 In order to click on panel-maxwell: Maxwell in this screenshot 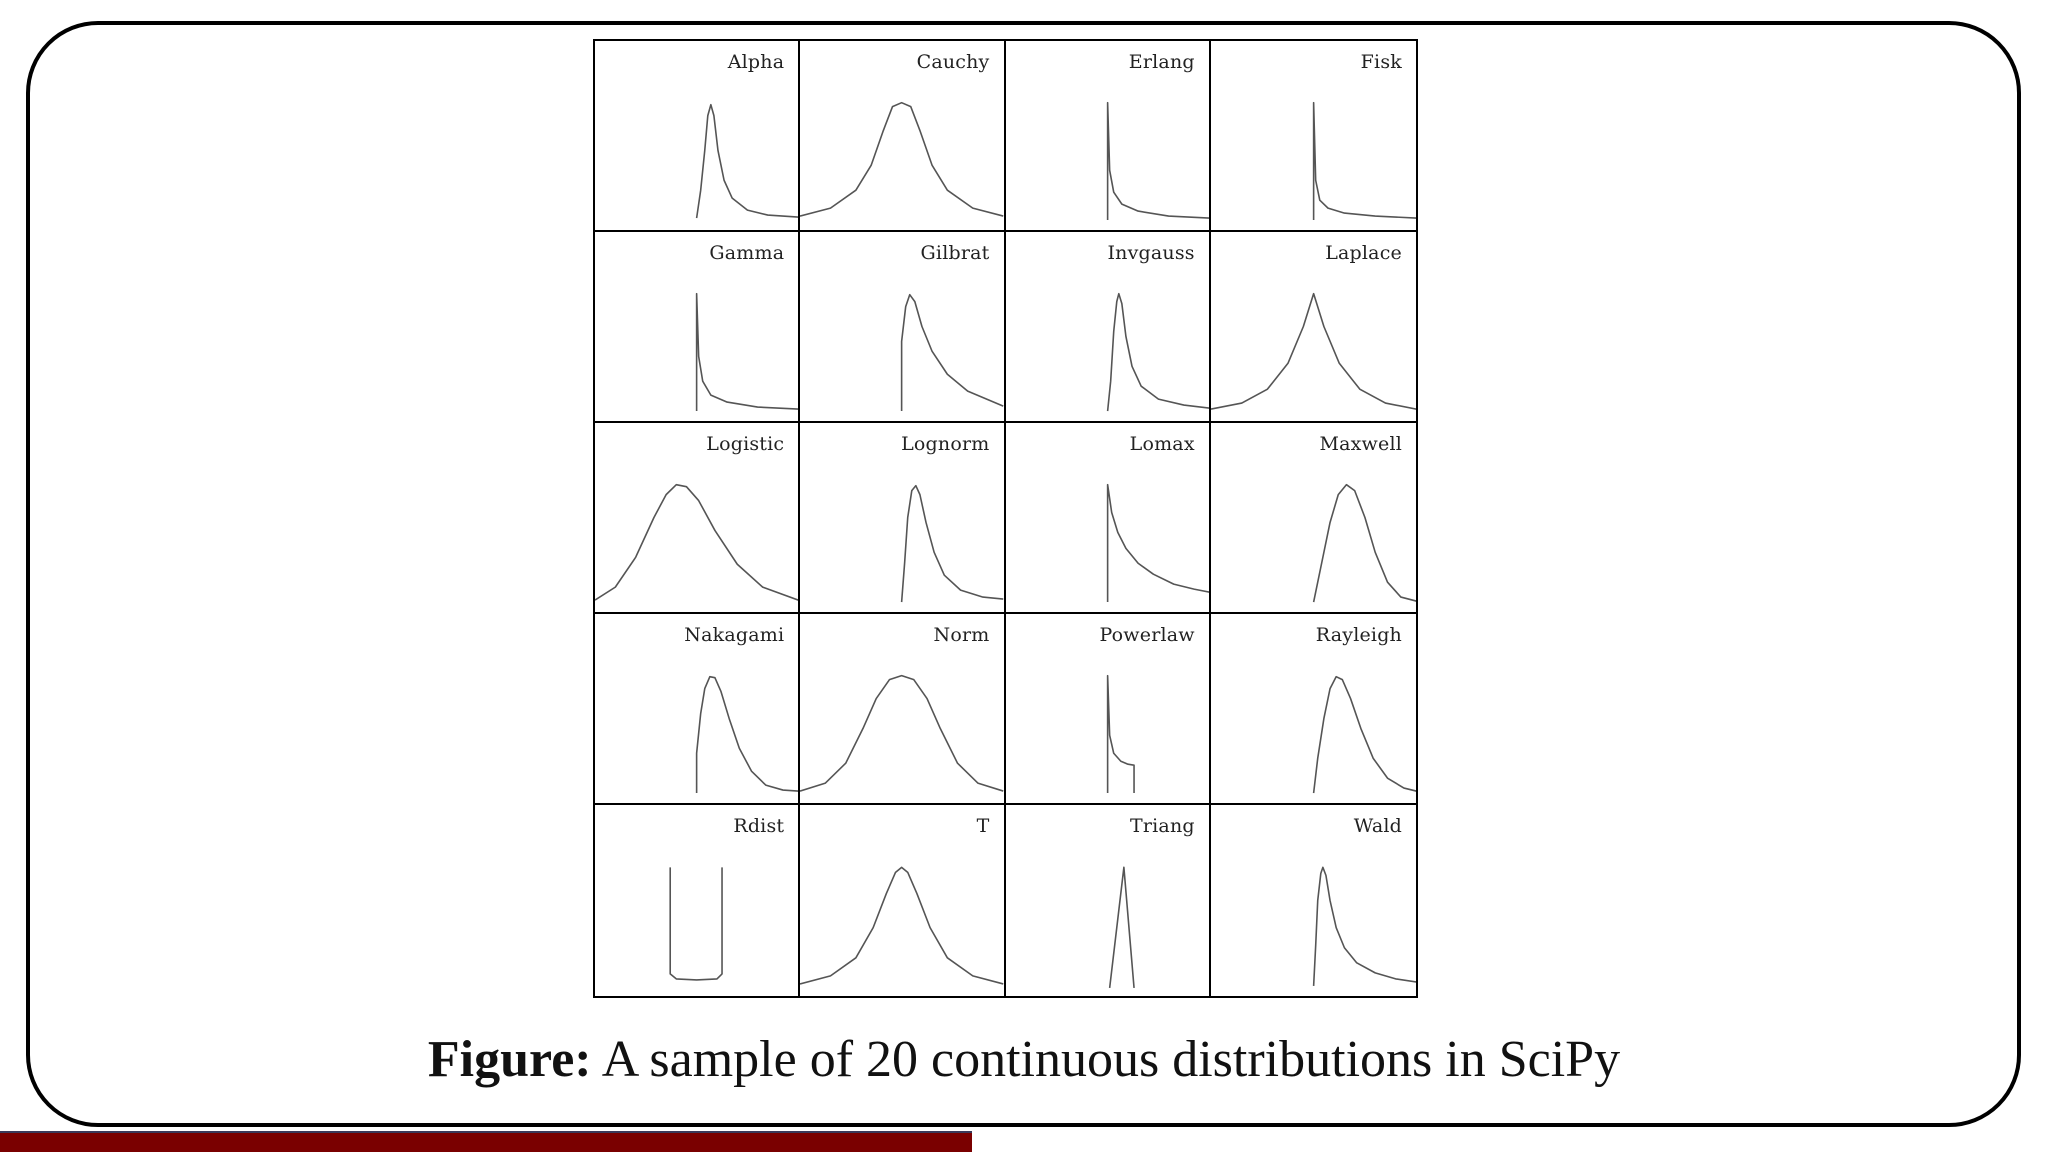, I will do `click(1313, 518)`.